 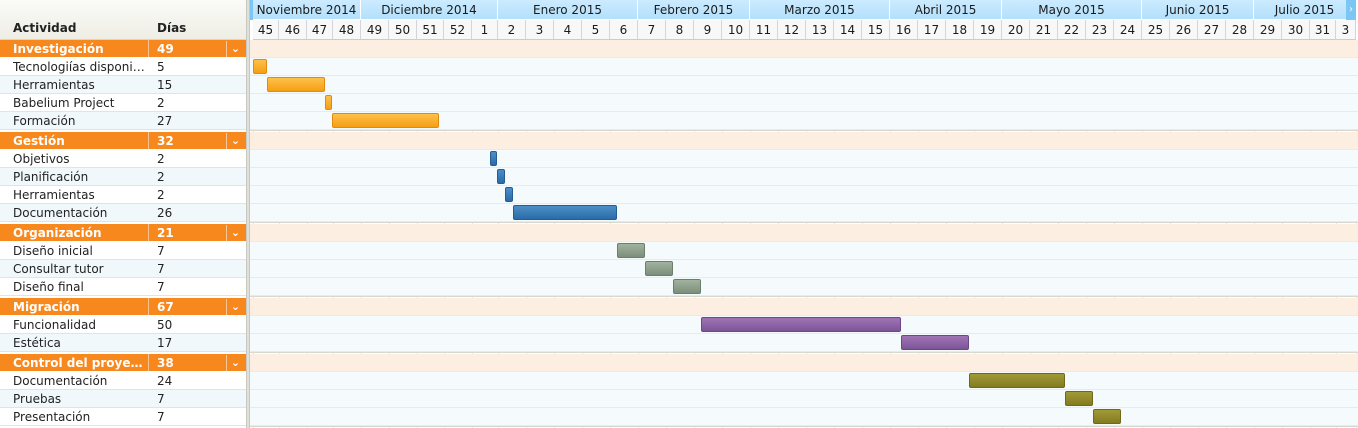 What do you see at coordinates (123, 141) in the screenshot?
I see `task-group-row: Gestión 32 ⌄` at bounding box center [123, 141].